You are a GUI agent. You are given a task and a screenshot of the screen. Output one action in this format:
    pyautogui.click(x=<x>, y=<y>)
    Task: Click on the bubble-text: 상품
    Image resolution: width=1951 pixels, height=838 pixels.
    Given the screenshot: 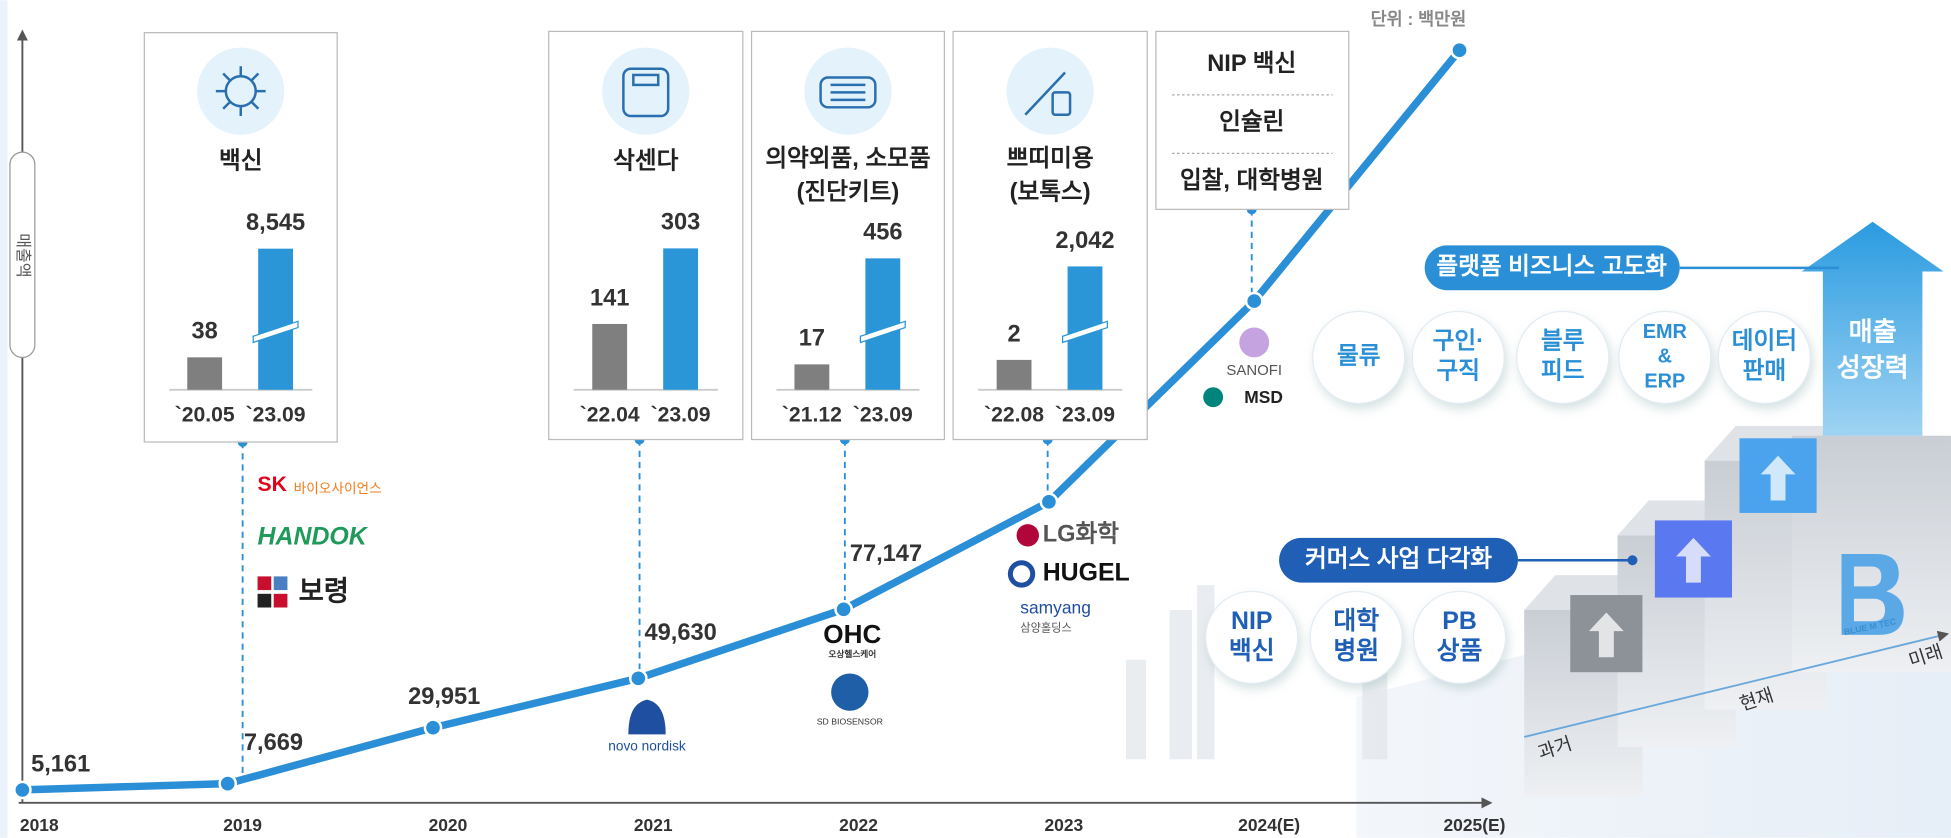 What is the action you would take?
    pyautogui.click(x=1460, y=651)
    